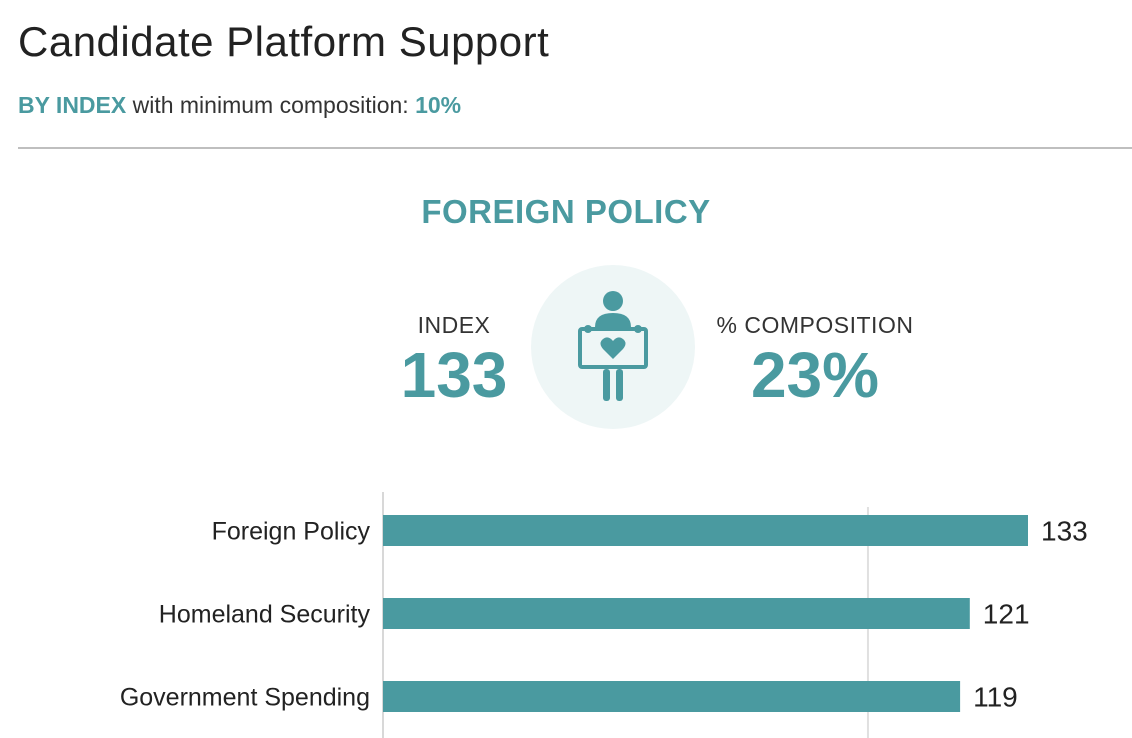  What do you see at coordinates (1064, 531) in the screenshot?
I see `data-label: 133` at bounding box center [1064, 531].